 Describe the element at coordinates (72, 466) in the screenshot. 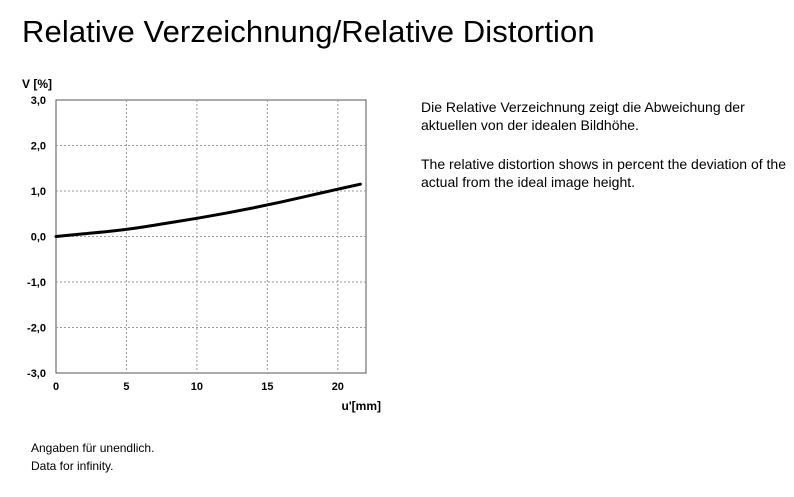

I see `footnote-english: Data for infinity.` at that location.